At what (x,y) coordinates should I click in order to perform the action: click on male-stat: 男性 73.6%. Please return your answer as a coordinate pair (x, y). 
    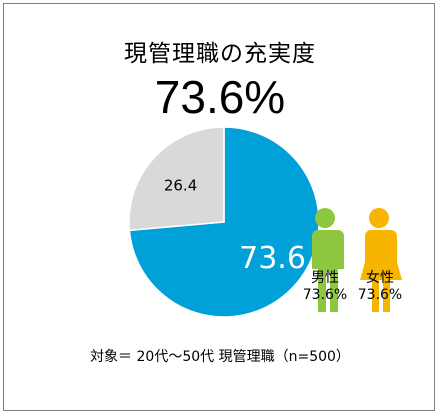
    Looking at the image, I should click on (325, 287).